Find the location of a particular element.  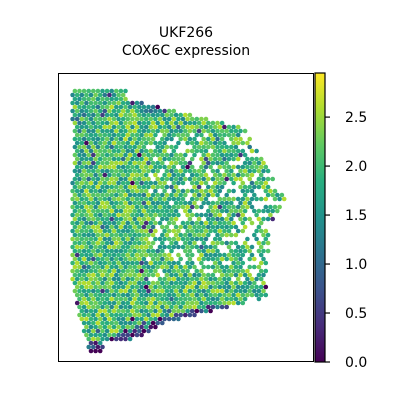

colorbar-tick-label: 1.0 is located at coordinates (356, 265).